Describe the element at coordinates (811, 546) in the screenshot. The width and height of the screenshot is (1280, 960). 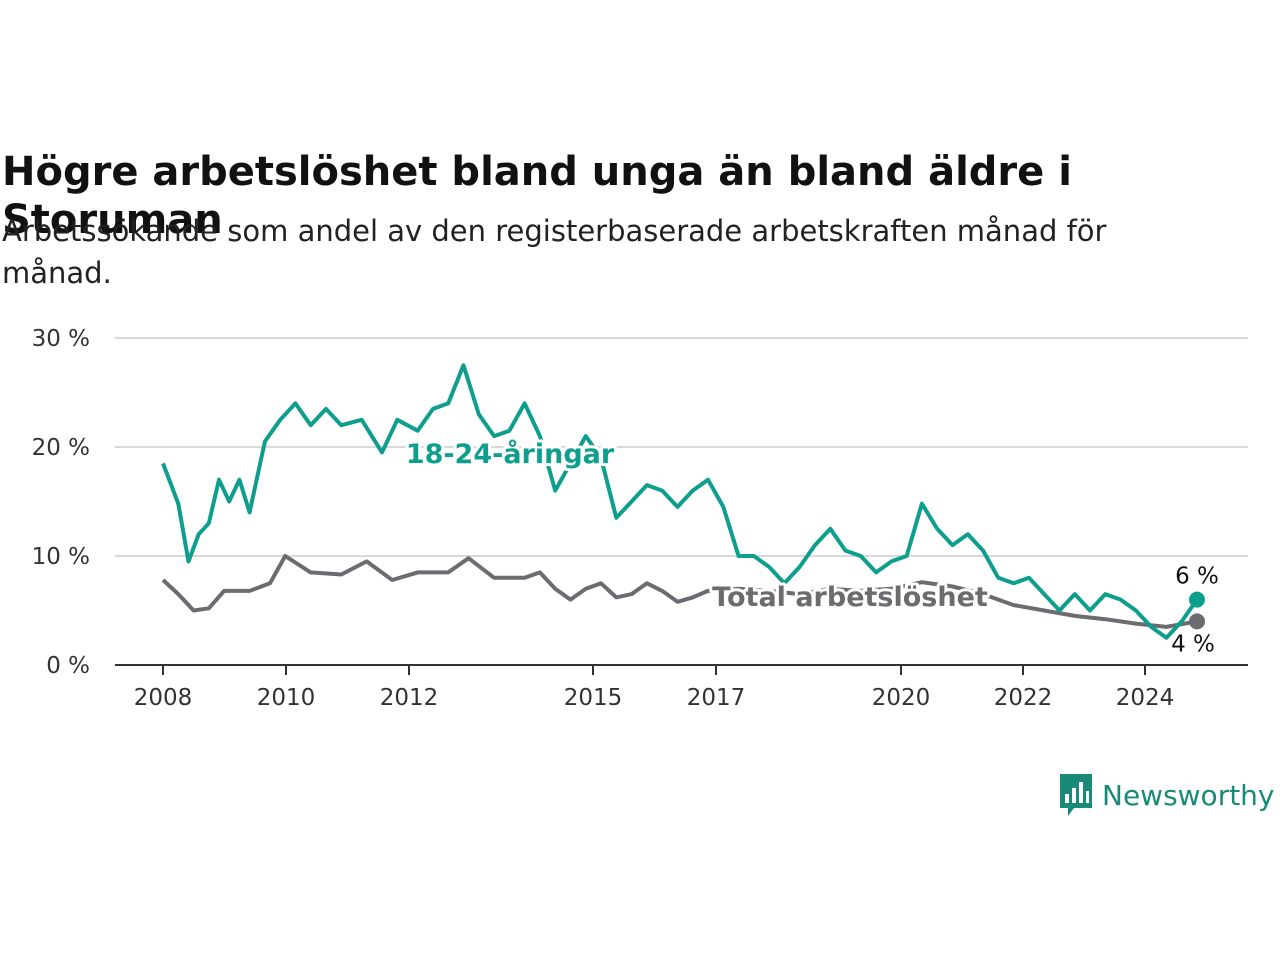
I see `series-labels: 18-24-åringar Total arbetslöshet 6 % 4 %` at that location.